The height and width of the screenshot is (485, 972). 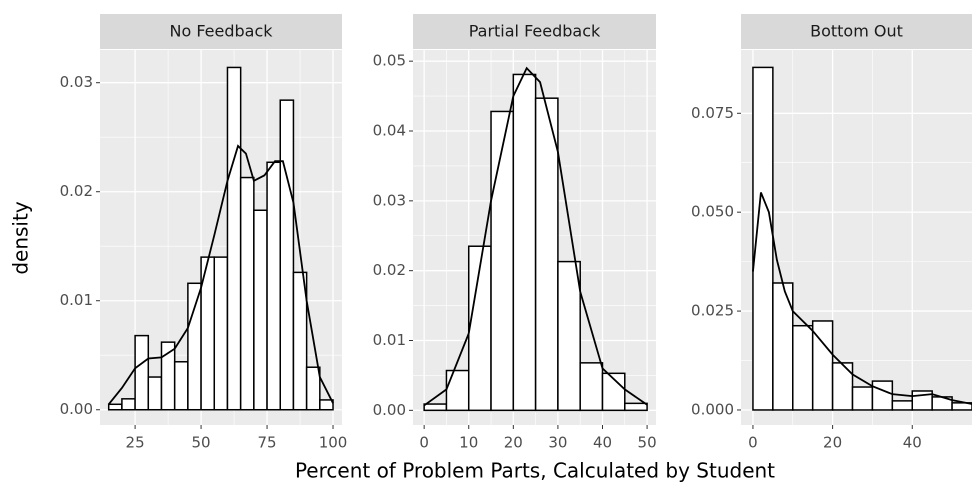 I want to click on strip-title: Bottom Out, so click(x=856, y=31).